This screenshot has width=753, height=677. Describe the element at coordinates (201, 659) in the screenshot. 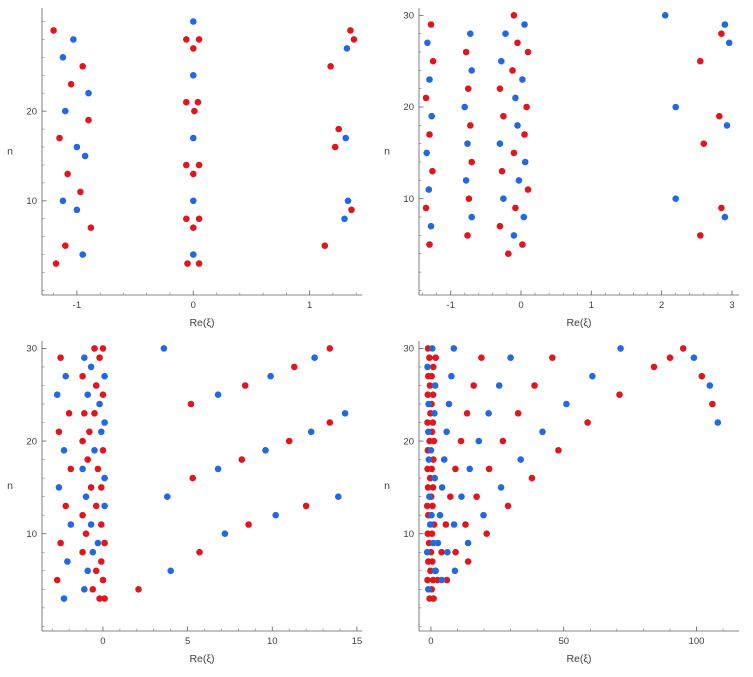

I see `x-axis-label: Re(ξ)` at that location.